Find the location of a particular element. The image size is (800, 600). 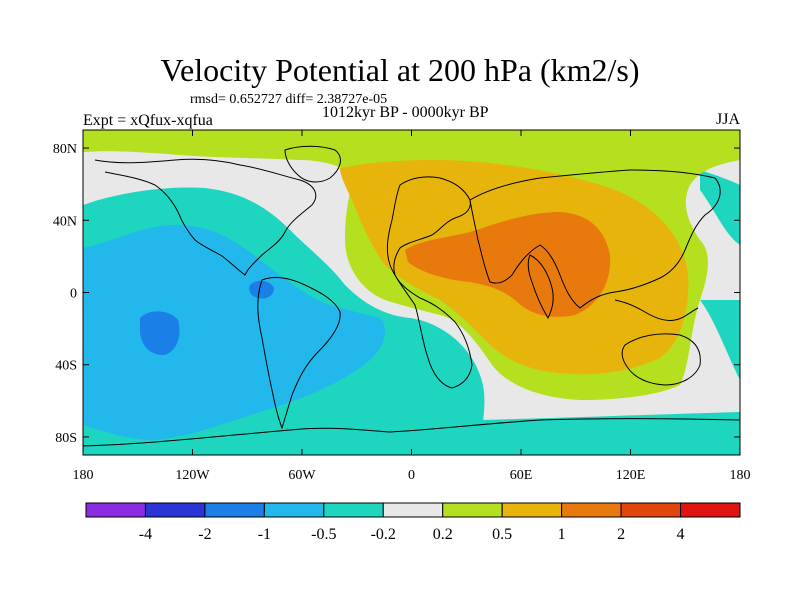

lat-tick-label: 0 is located at coordinates (73, 294).